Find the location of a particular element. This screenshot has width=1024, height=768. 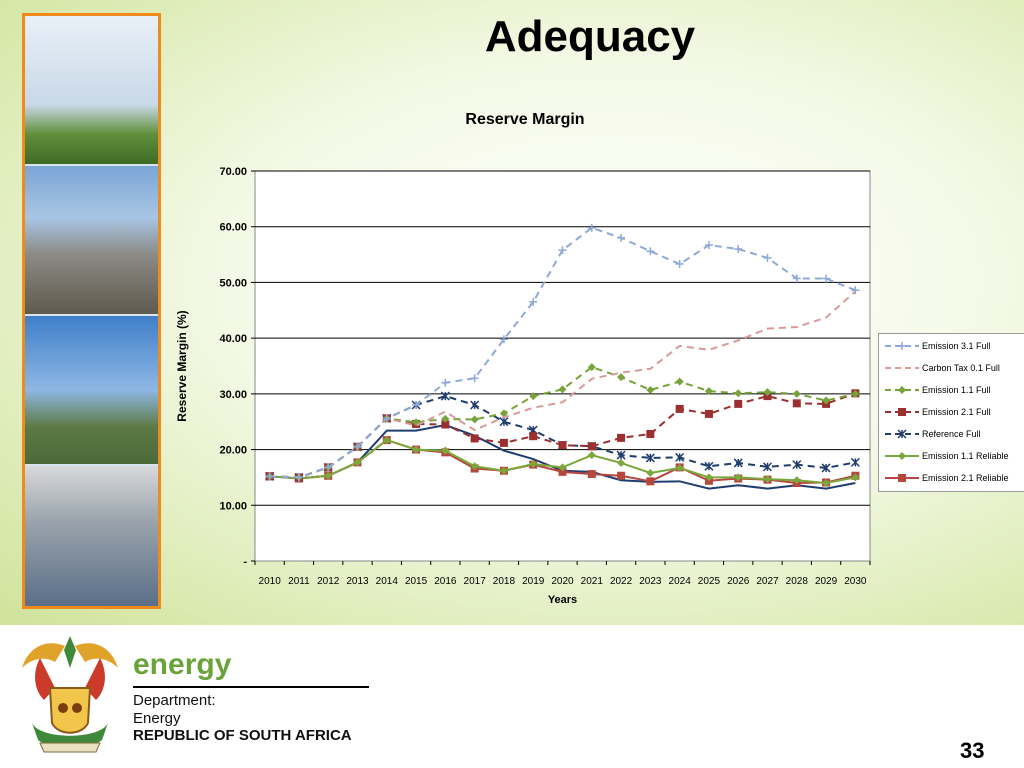

x-tick-label: 2019 is located at coordinates (533, 581).